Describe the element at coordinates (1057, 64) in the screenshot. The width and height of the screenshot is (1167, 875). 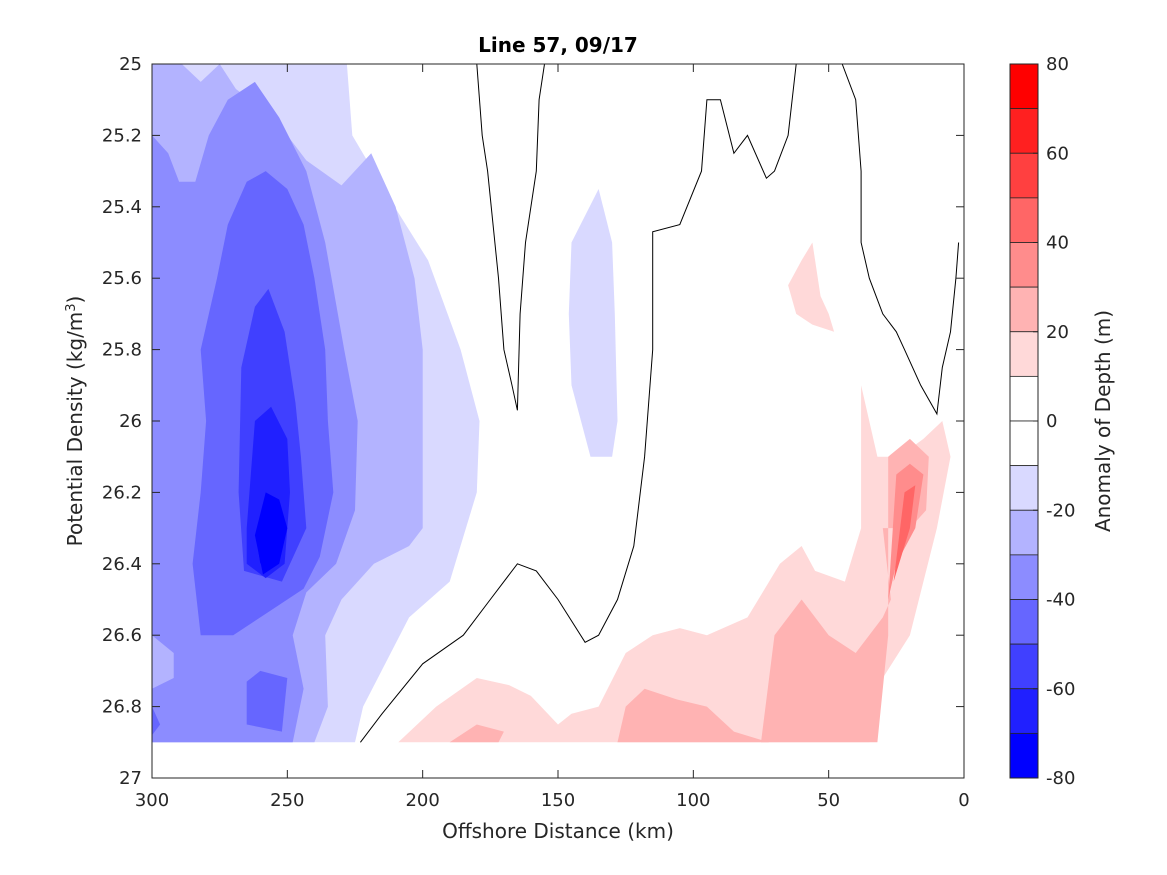
I see `colorbar-tick-label: 80` at that location.